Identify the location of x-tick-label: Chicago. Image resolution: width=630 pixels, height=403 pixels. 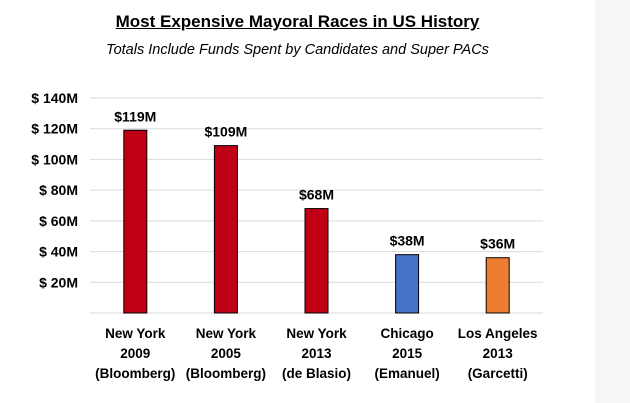
(406, 333).